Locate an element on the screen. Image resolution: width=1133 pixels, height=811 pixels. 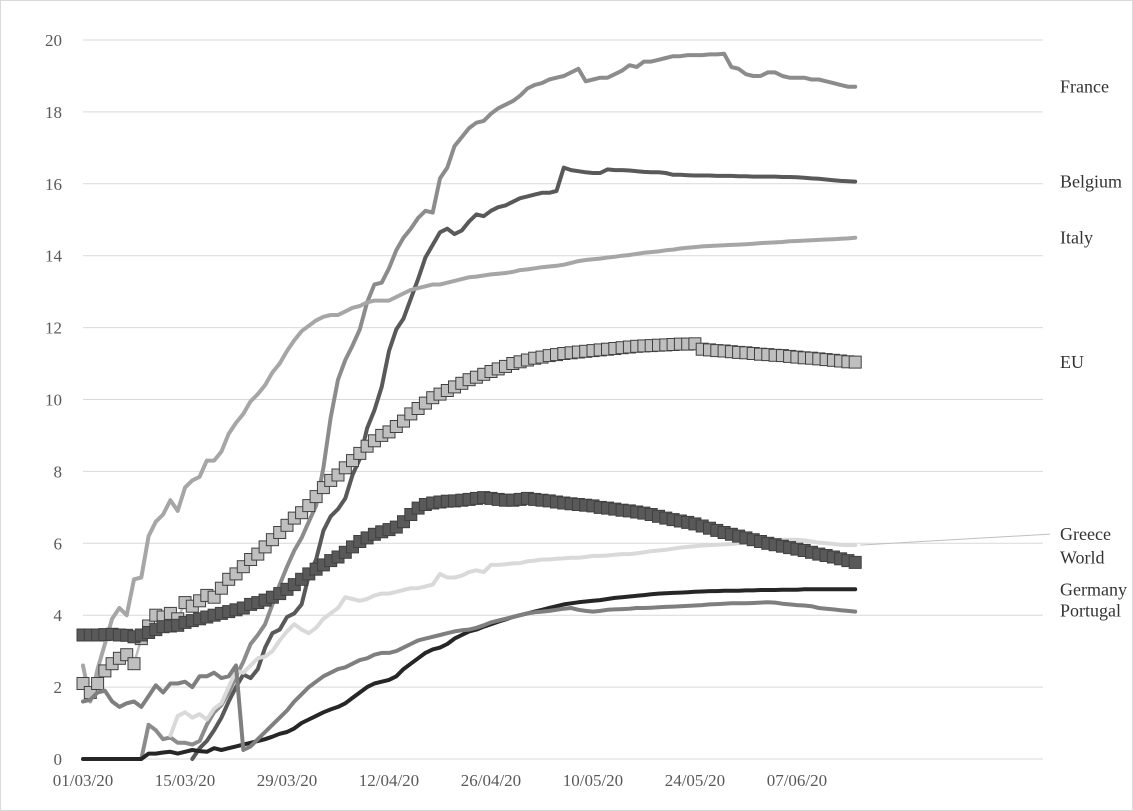
x-tick-label: 24/05/20 is located at coordinates (695, 780).